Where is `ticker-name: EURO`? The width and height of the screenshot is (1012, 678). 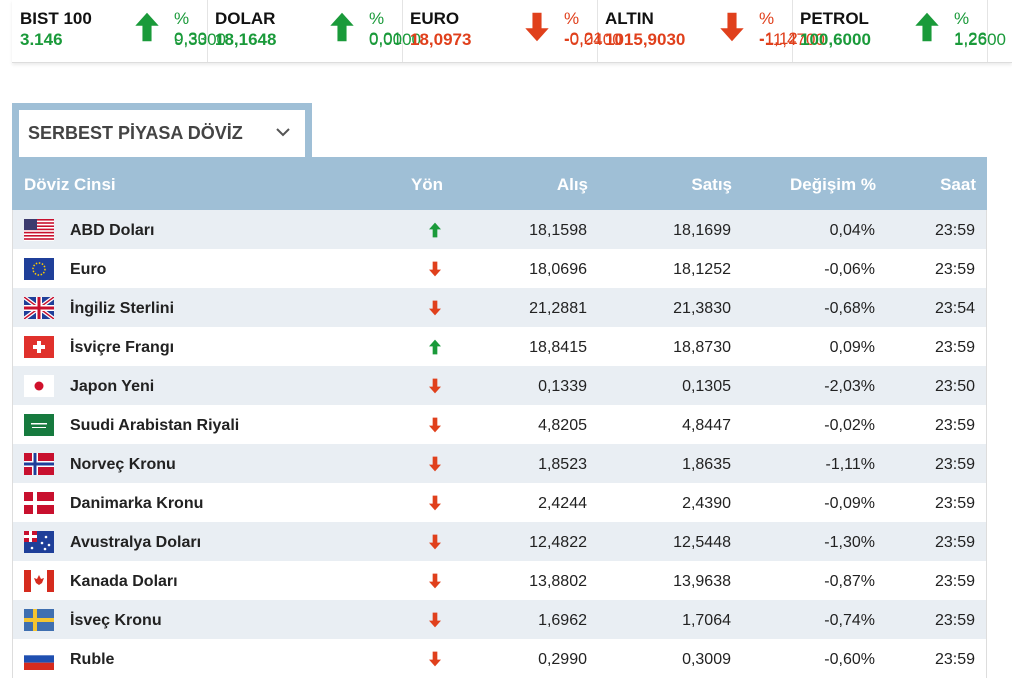
ticker-name: EURO is located at coordinates (435, 18).